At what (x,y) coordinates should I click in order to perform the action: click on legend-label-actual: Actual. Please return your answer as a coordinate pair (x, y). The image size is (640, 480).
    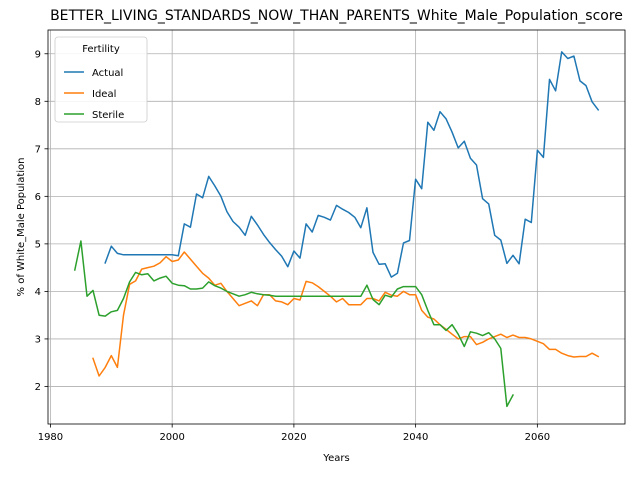
    Looking at the image, I should click on (107, 73).